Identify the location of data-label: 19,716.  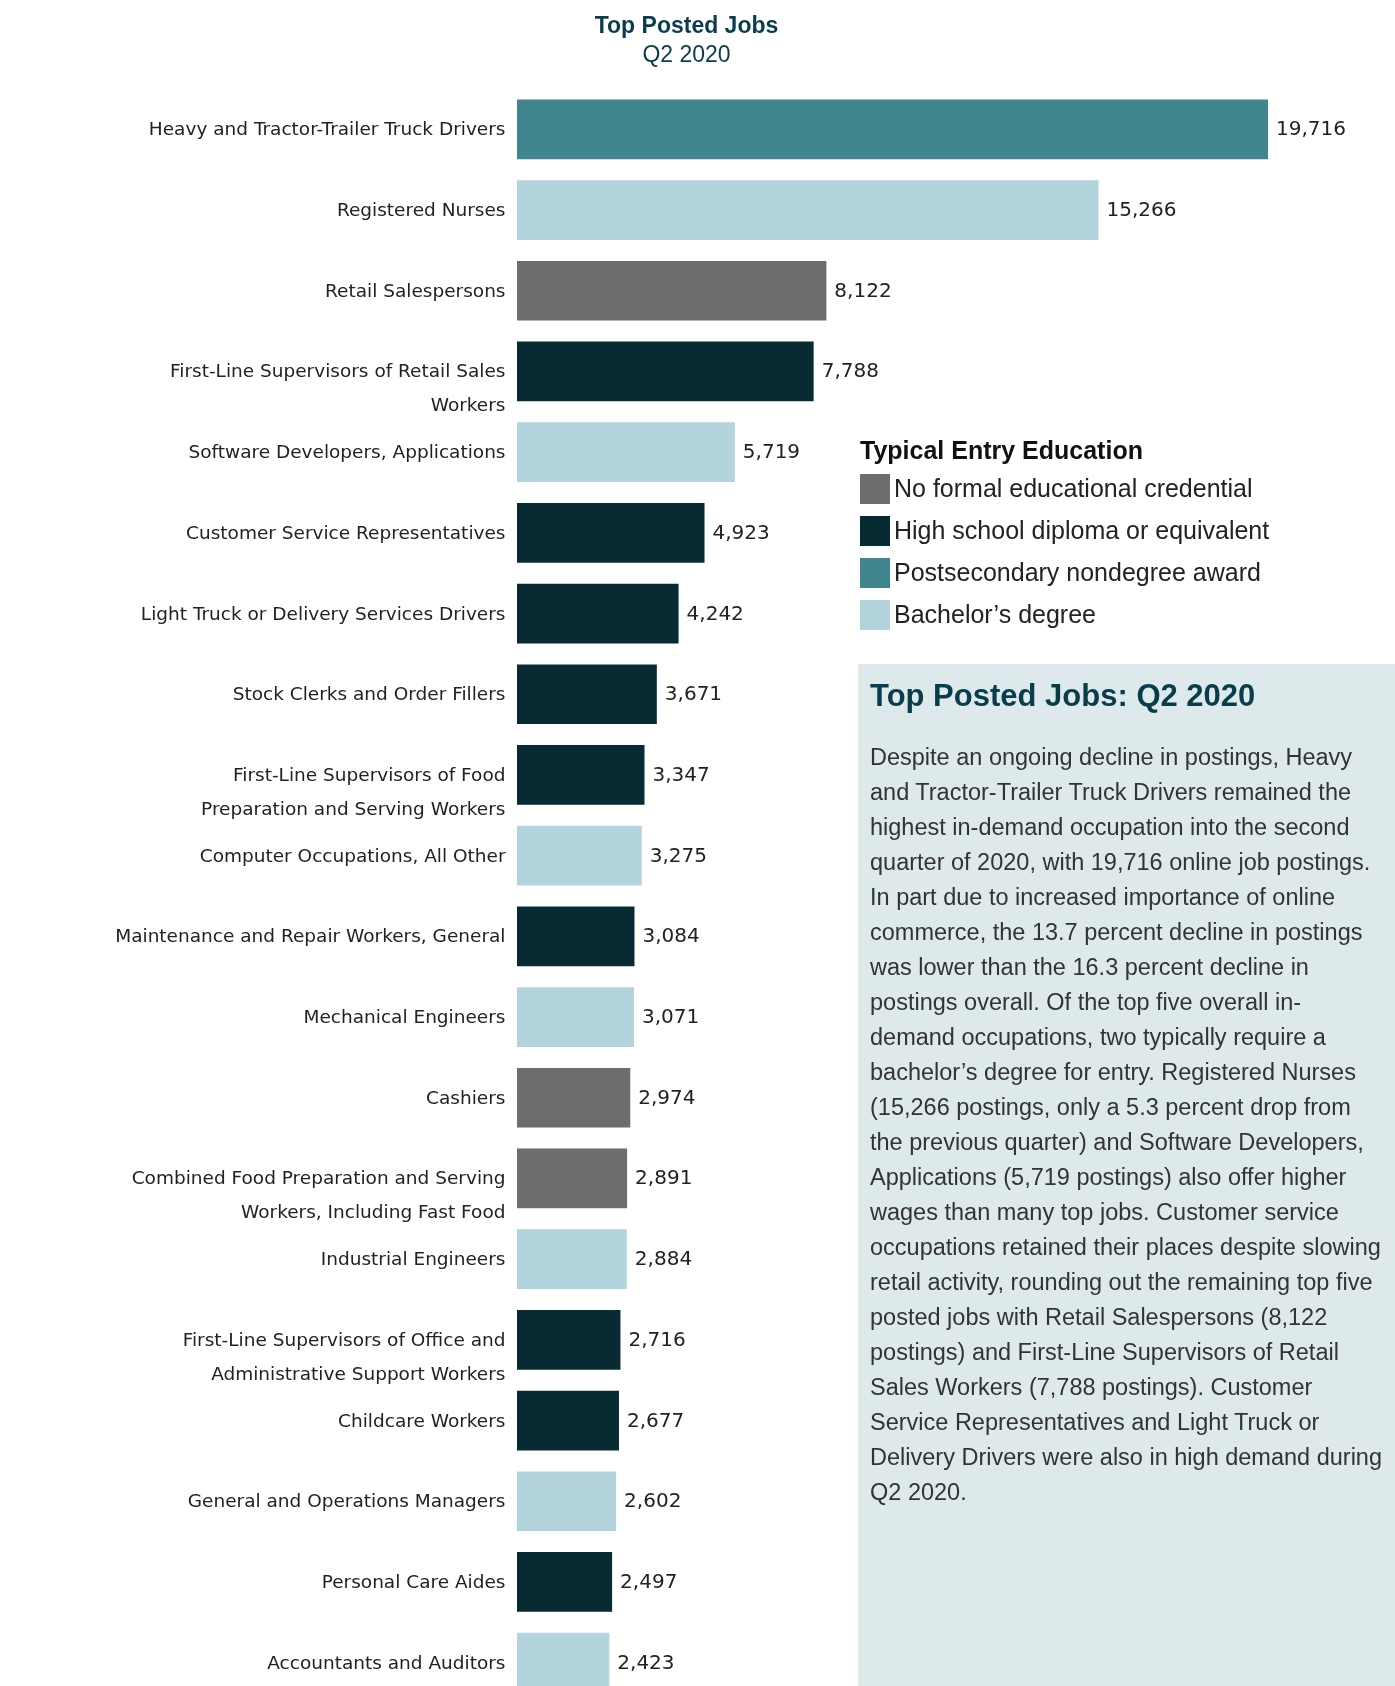
(1311, 128).